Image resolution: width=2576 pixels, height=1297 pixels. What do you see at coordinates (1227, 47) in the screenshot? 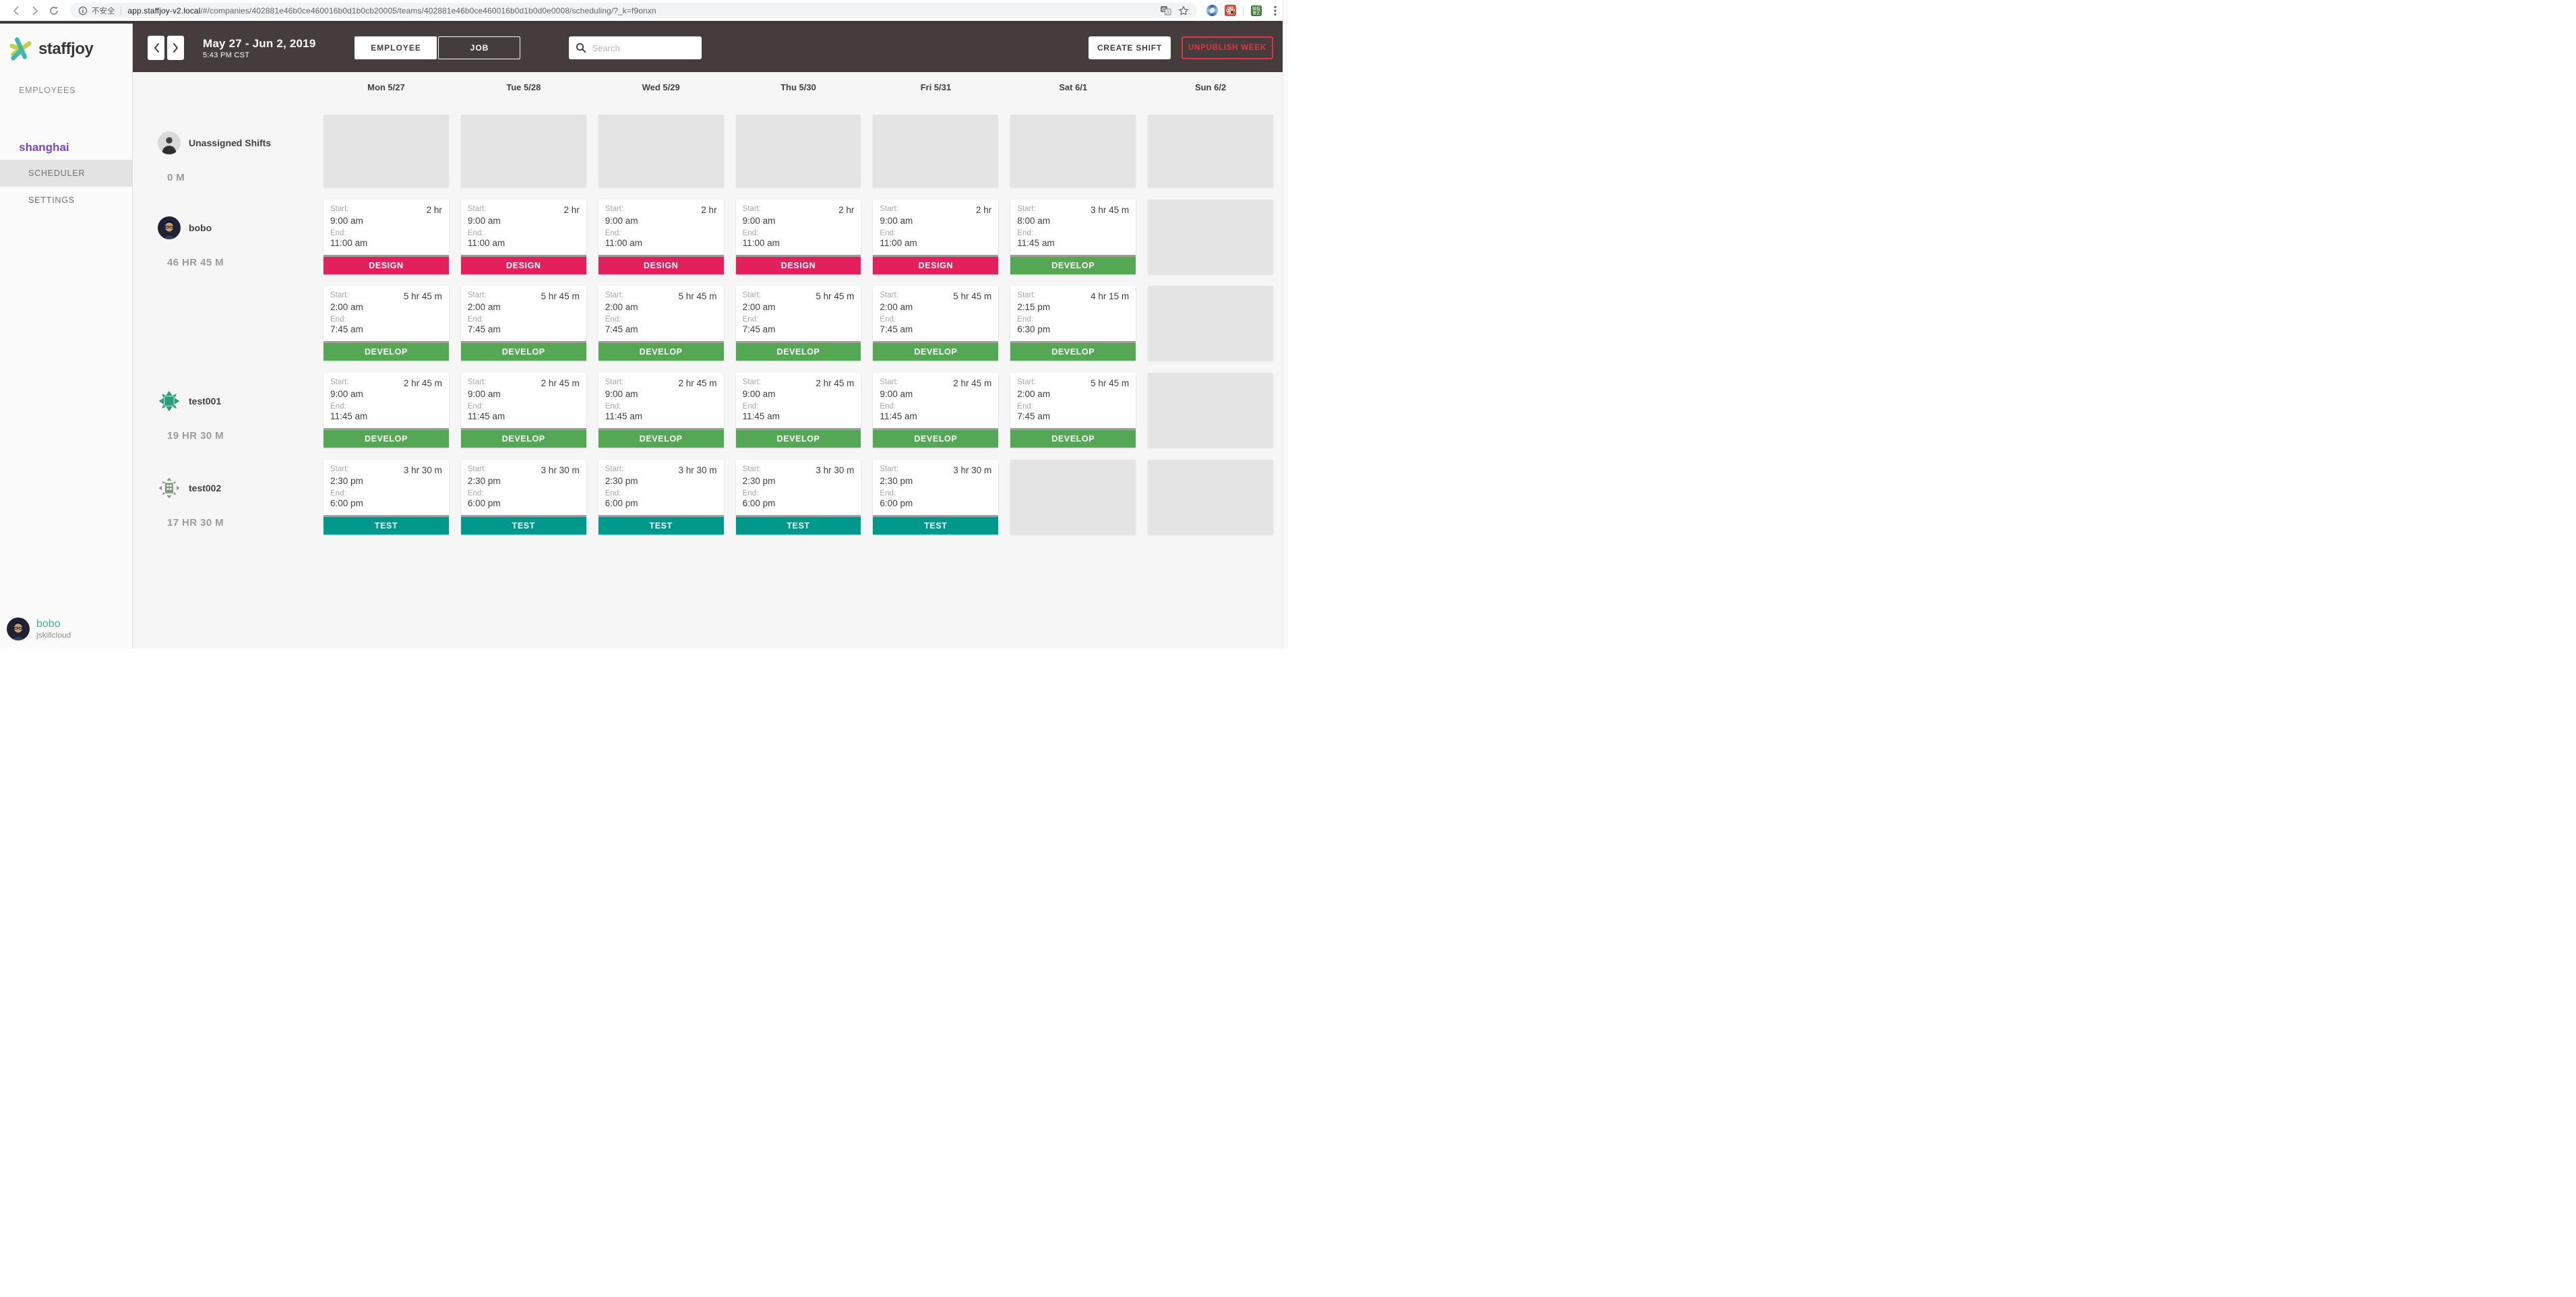
I see `unpublish-week-button: UNPUBLISH WEEK` at bounding box center [1227, 47].